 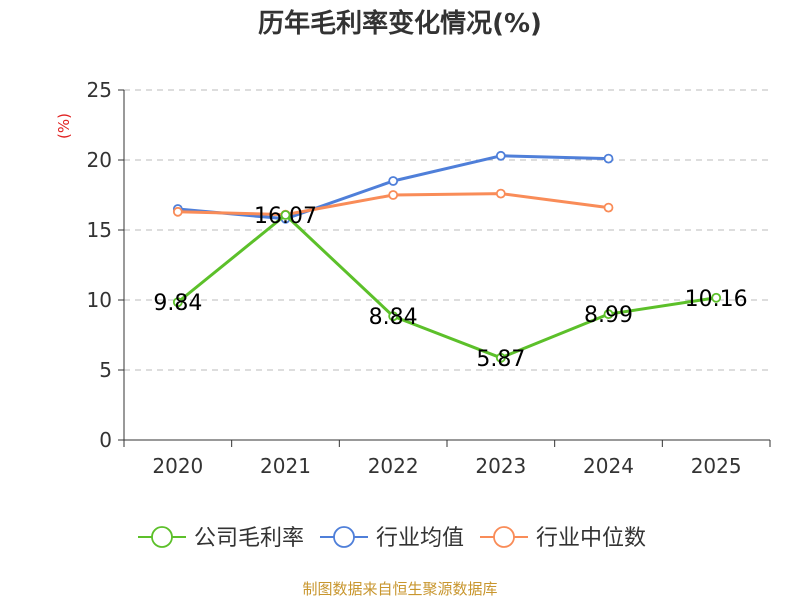 I want to click on x-tick-label: 2020, so click(x=177, y=466).